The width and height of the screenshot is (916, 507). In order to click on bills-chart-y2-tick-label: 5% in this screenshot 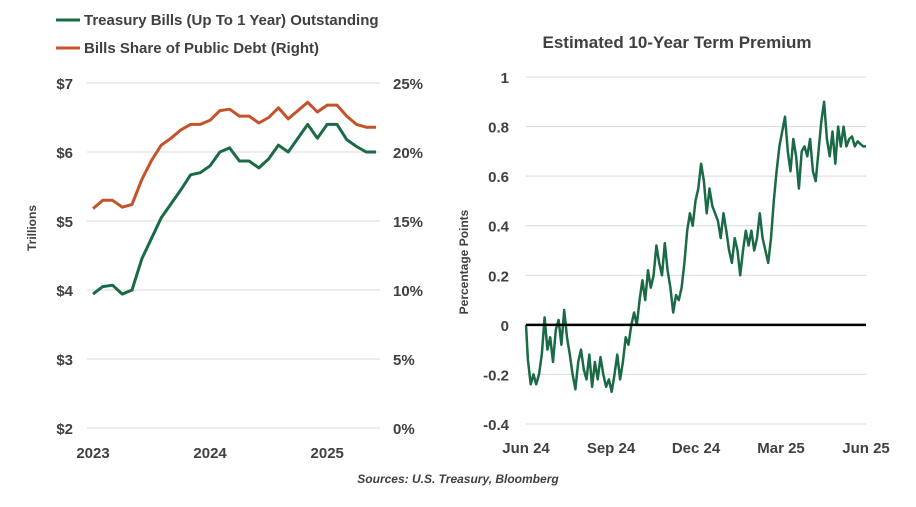, I will do `click(404, 360)`.